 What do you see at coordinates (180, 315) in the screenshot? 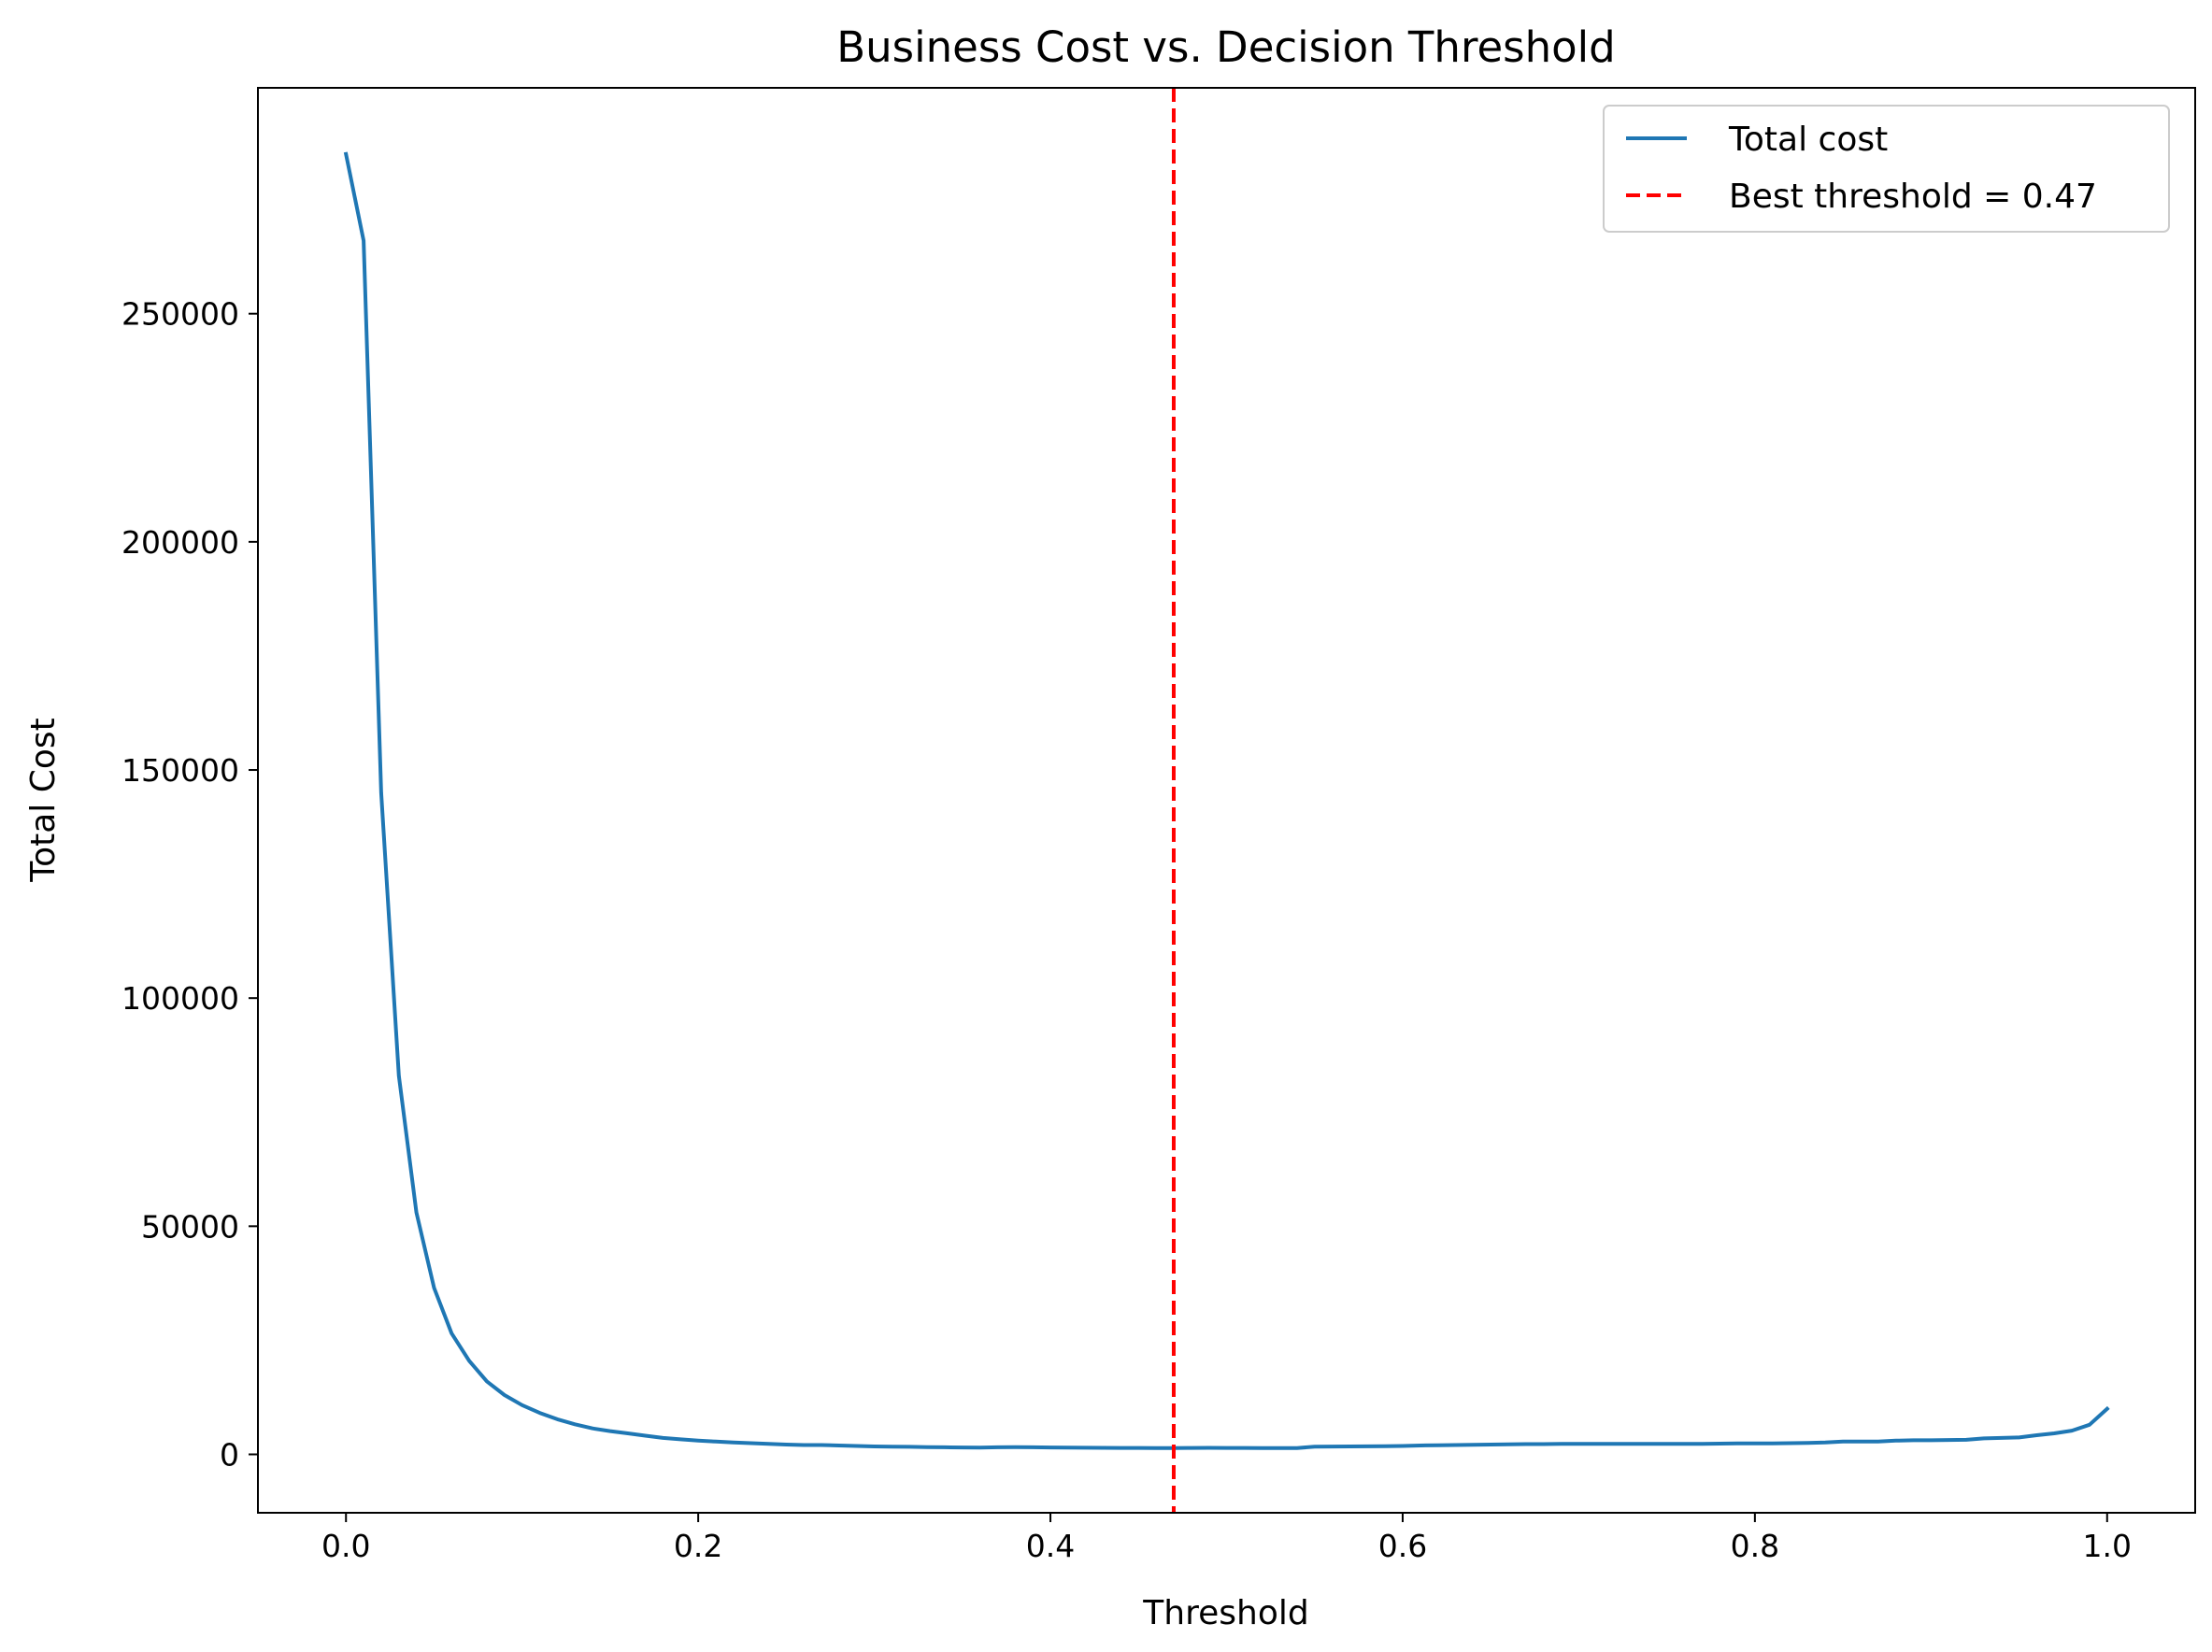
I see `y-tick-label: 250000` at bounding box center [180, 315].